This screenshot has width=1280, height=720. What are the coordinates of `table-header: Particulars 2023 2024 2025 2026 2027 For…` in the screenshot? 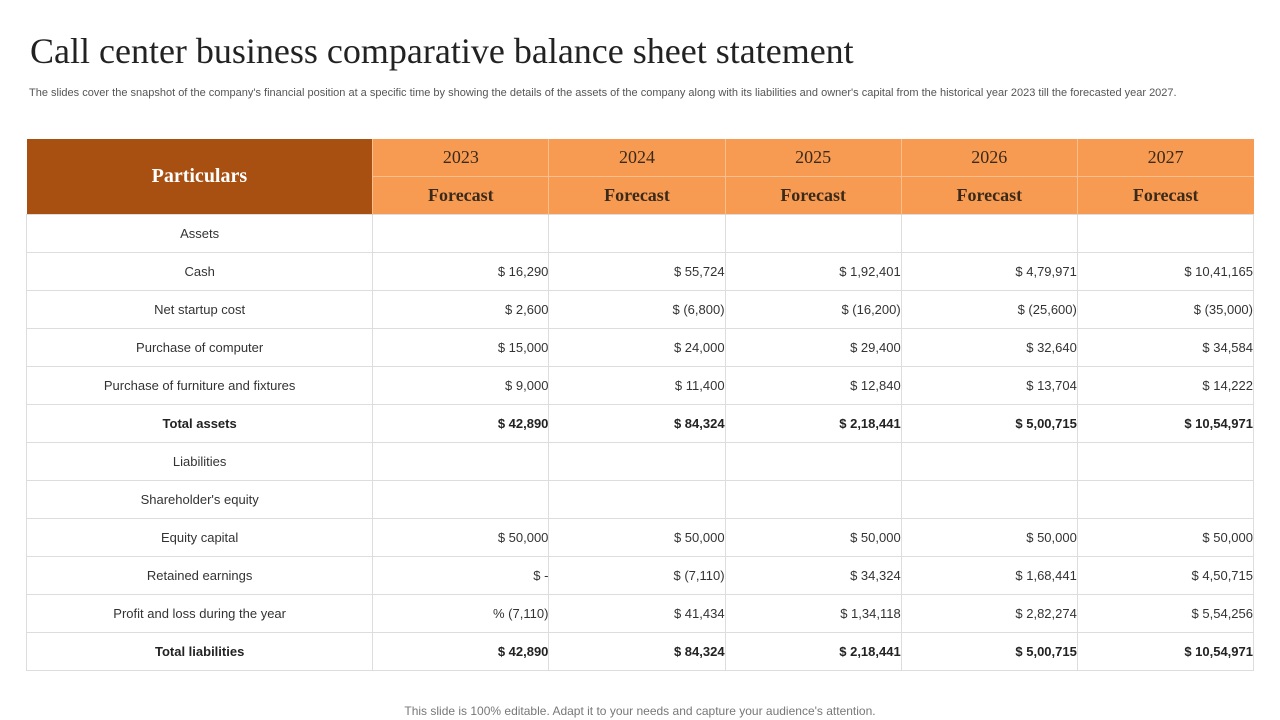 It's located at (640, 177).